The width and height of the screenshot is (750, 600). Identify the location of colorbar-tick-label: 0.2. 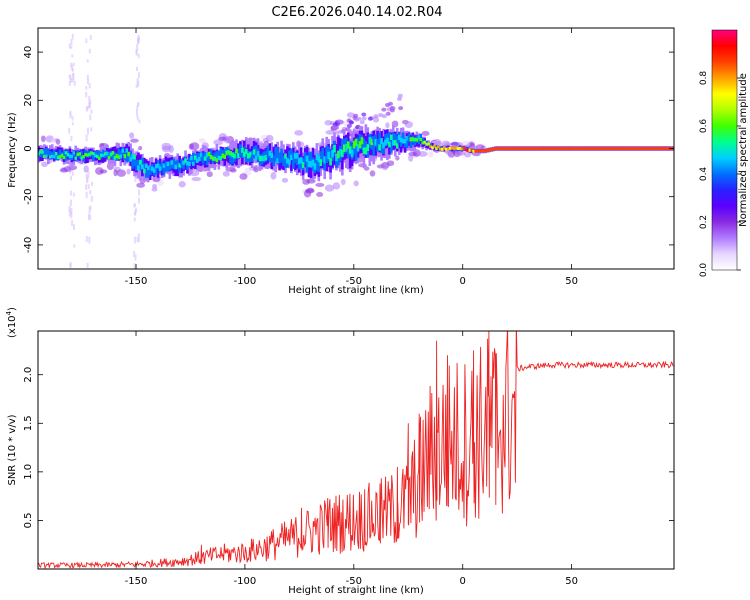
(704, 222).